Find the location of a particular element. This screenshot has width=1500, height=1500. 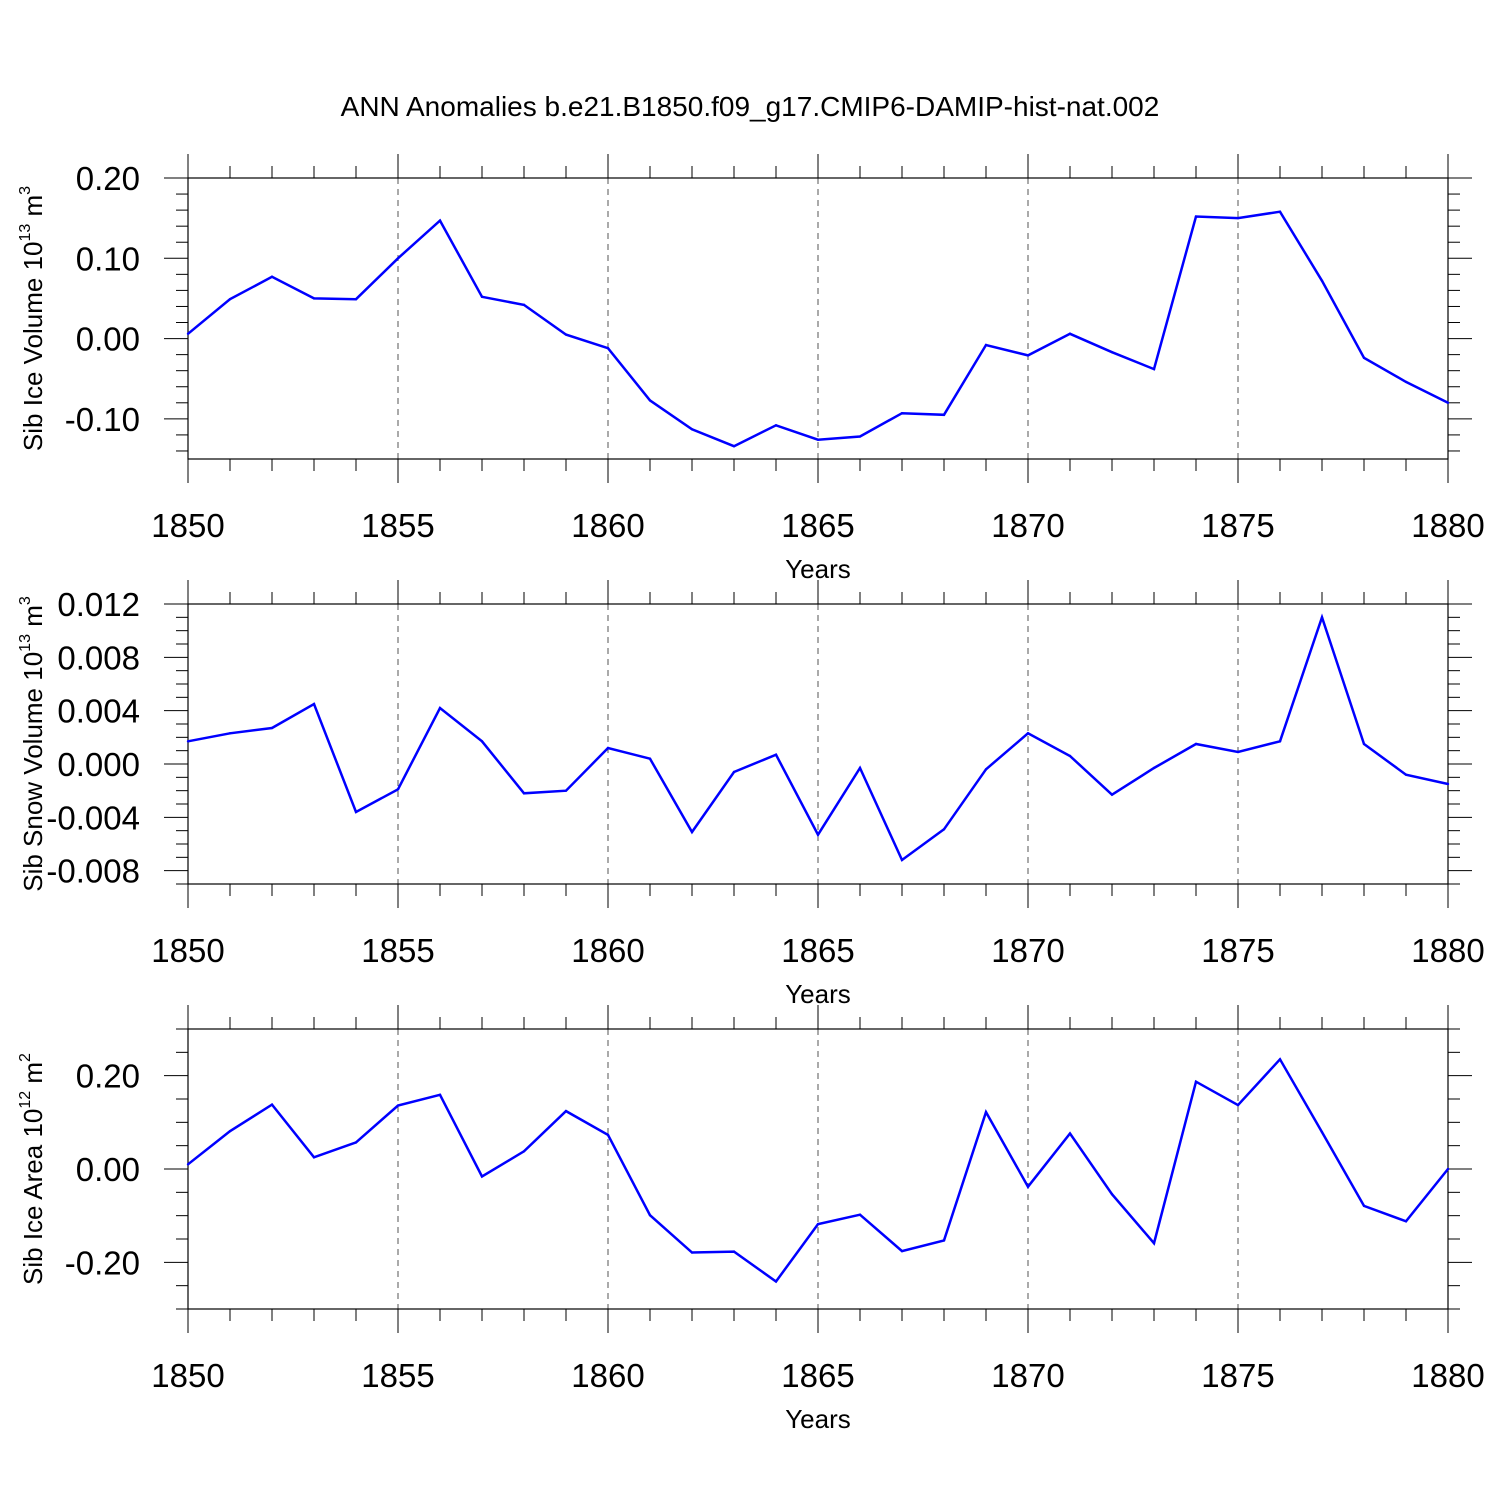

x-tick-label: 1875 is located at coordinates (1237, 1375).